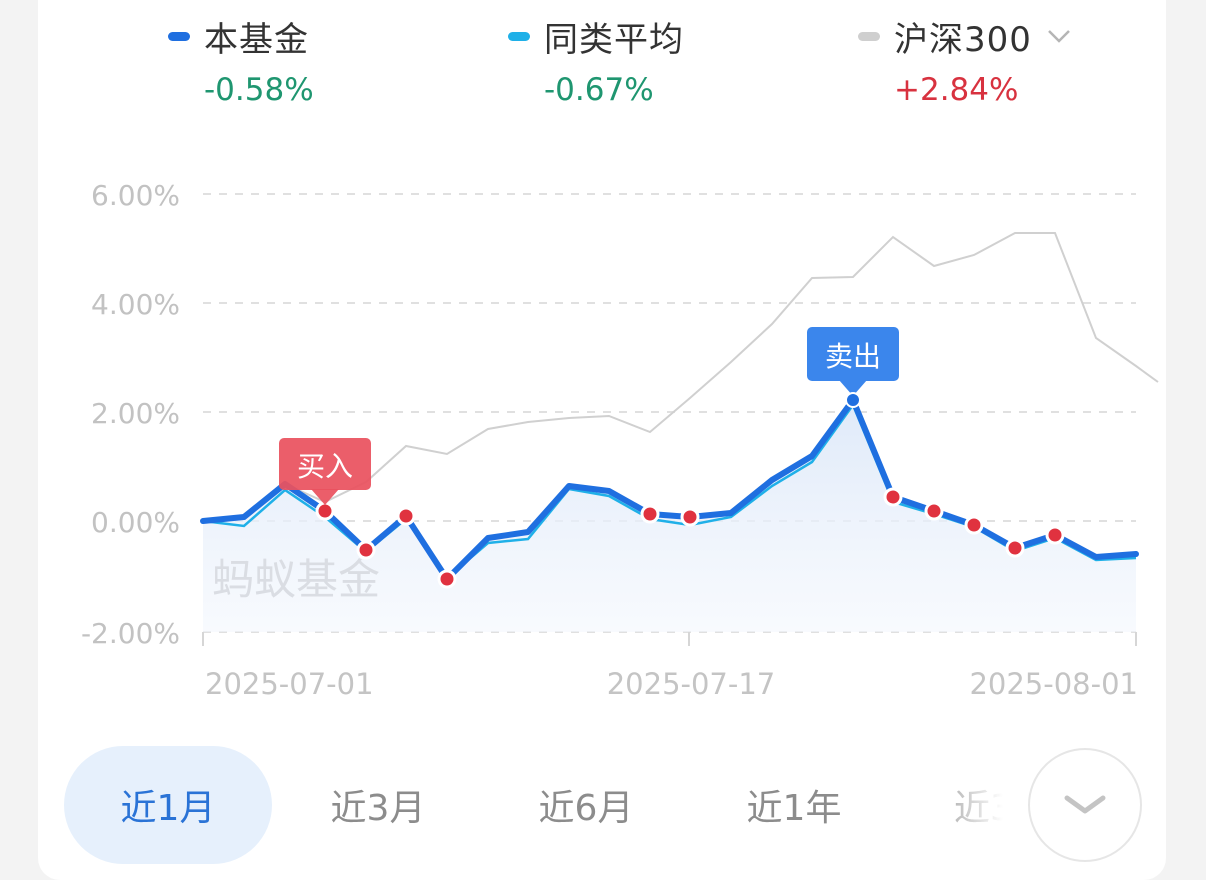  Describe the element at coordinates (519, 36) in the screenshot. I see `category-swatch-icon` at that location.